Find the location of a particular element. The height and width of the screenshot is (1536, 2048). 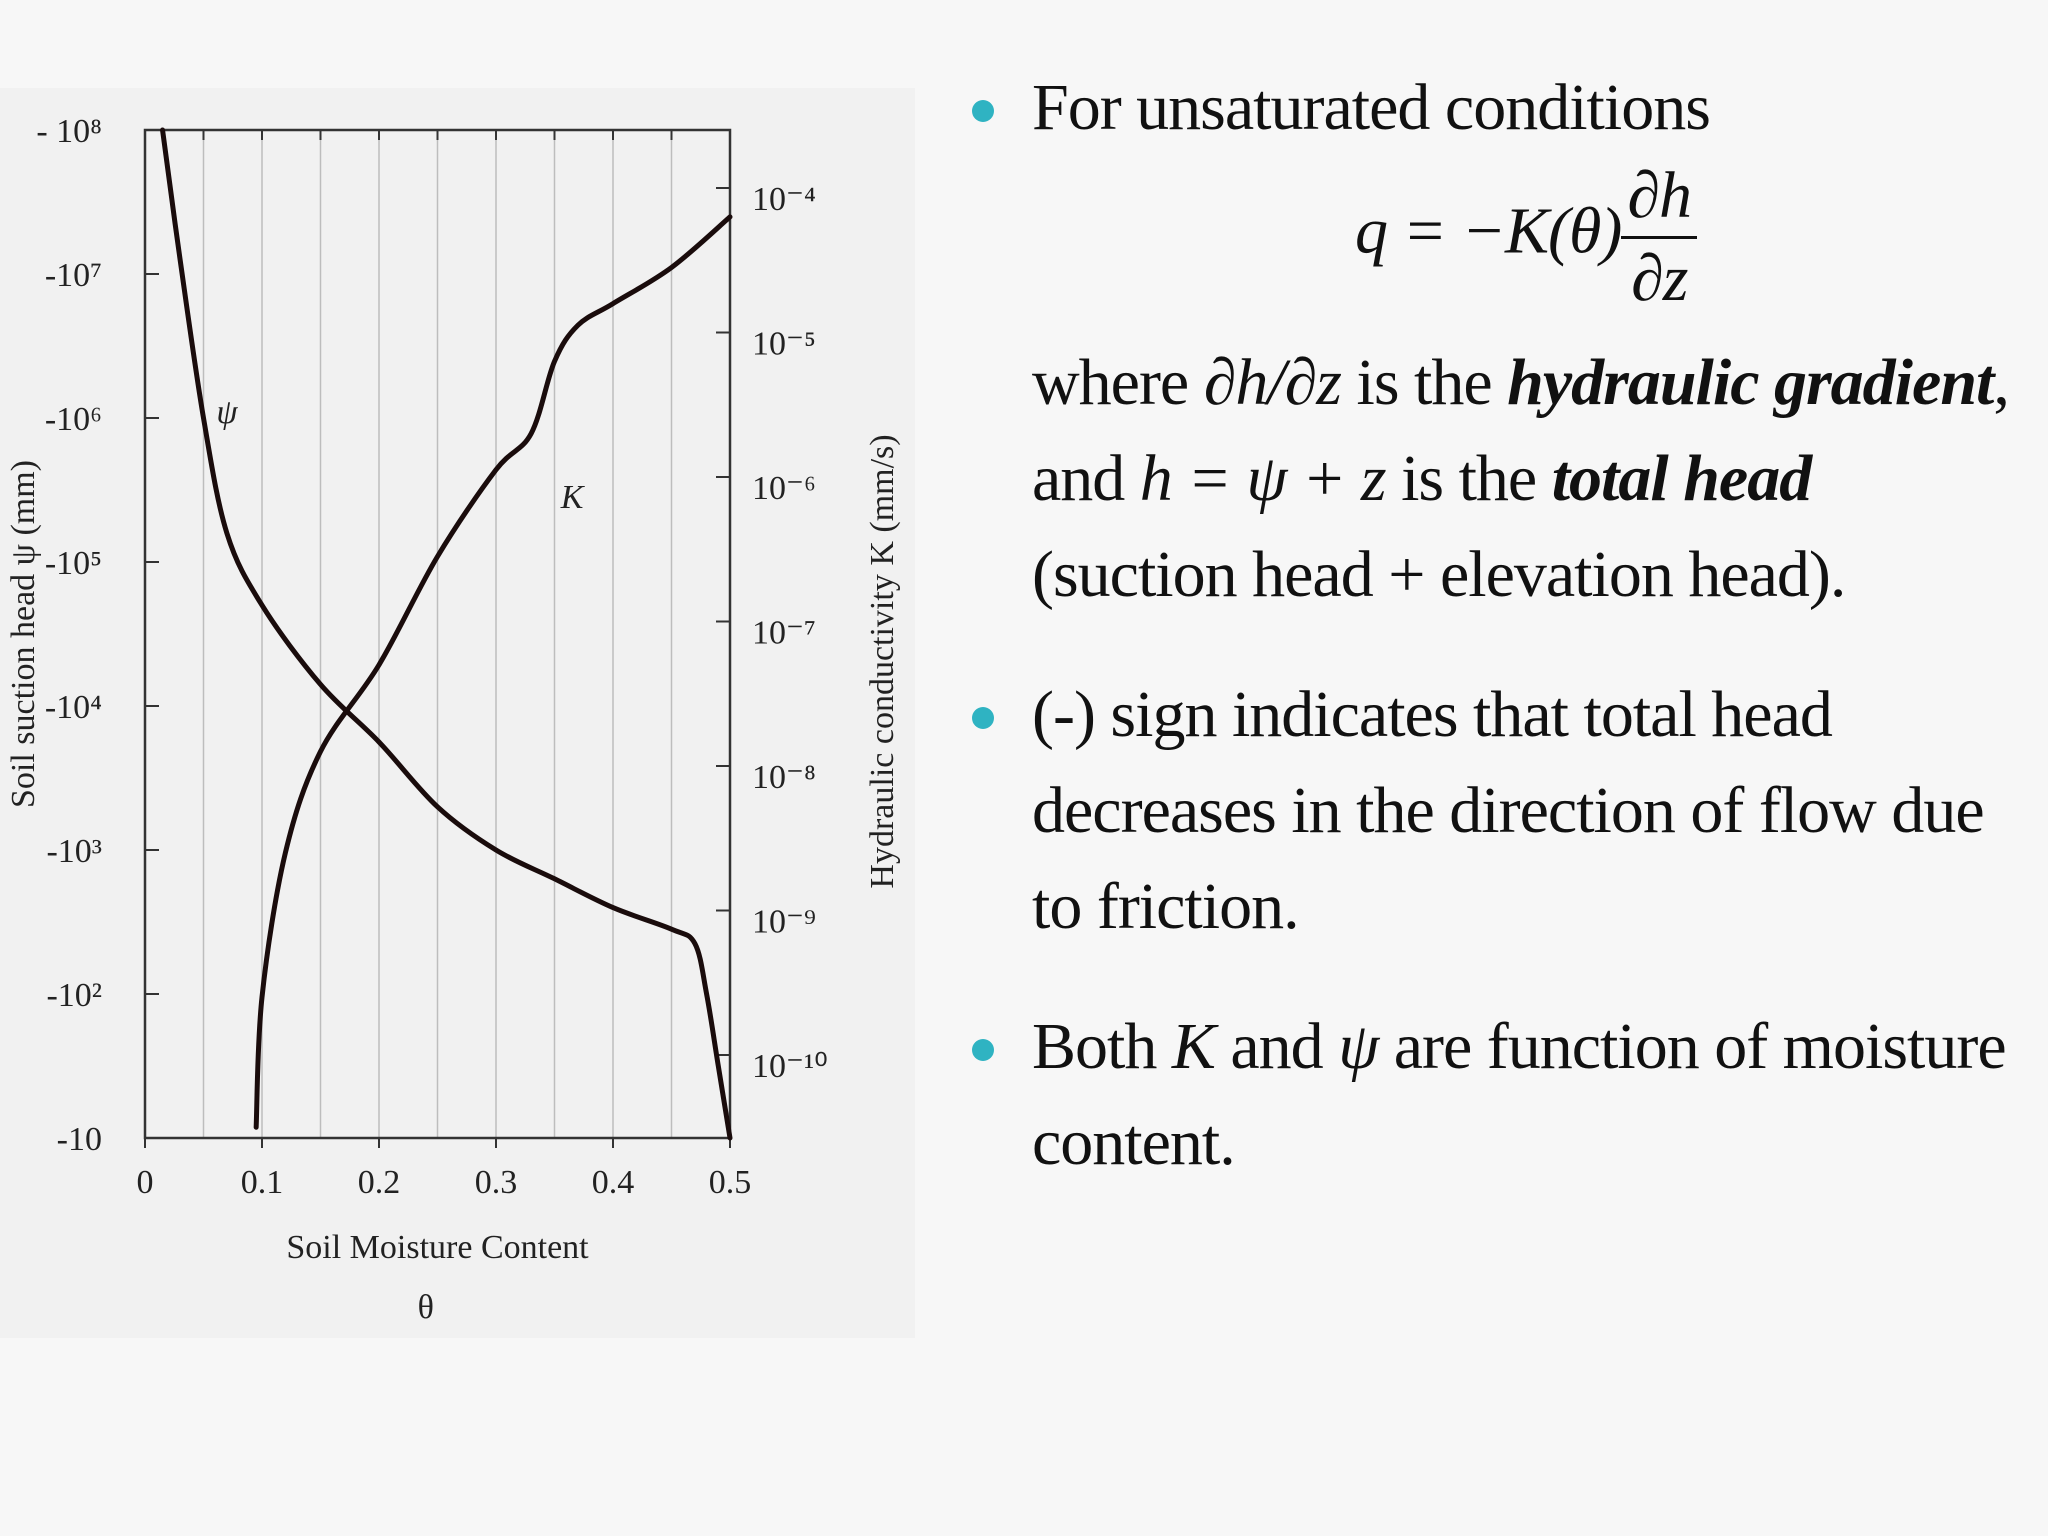

y-right-tick-label: 10⁻⁶ is located at coordinates (784, 488).